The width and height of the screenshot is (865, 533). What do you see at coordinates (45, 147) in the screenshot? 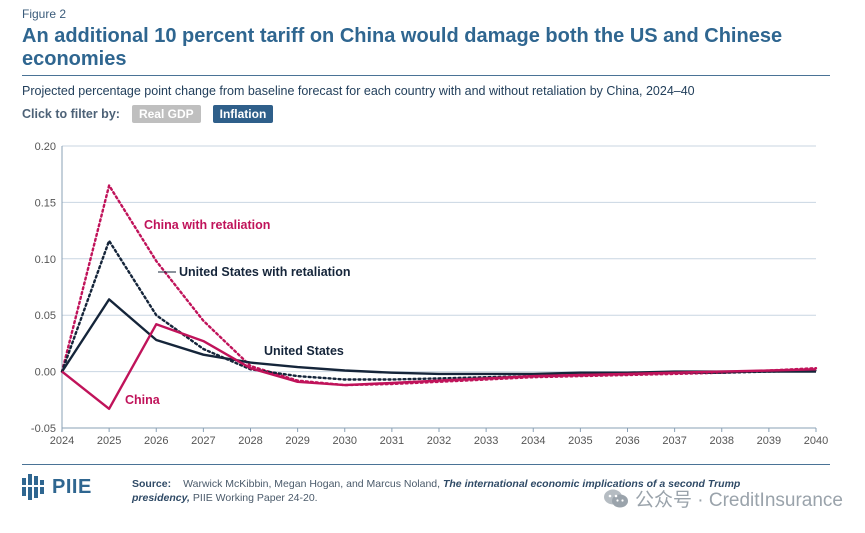
I see `y-tick-label: 0.20` at bounding box center [45, 147].